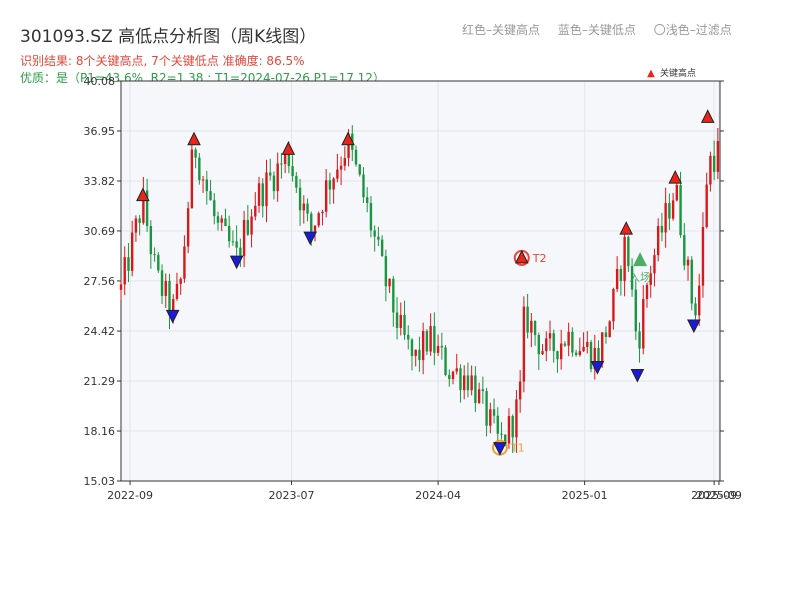 Image resolution: width=800 pixels, height=600 pixels. I want to click on x-tick-label: 2025-09, so click(714, 495).